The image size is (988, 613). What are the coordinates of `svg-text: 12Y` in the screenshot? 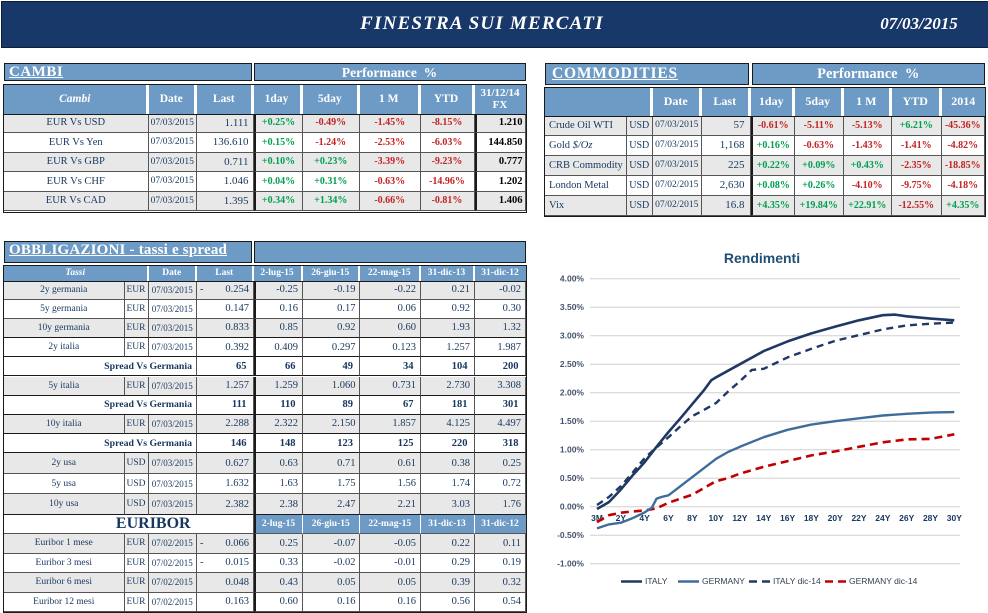 It's located at (739, 518).